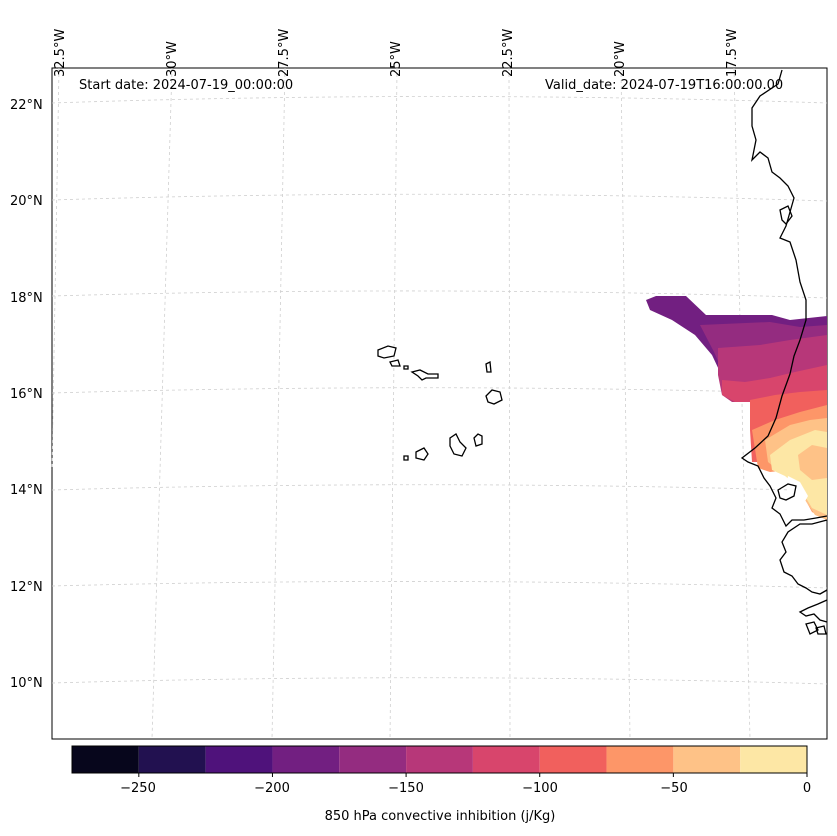 The image size is (837, 836). I want to click on lat-label-16n: 16°N, so click(26, 394).